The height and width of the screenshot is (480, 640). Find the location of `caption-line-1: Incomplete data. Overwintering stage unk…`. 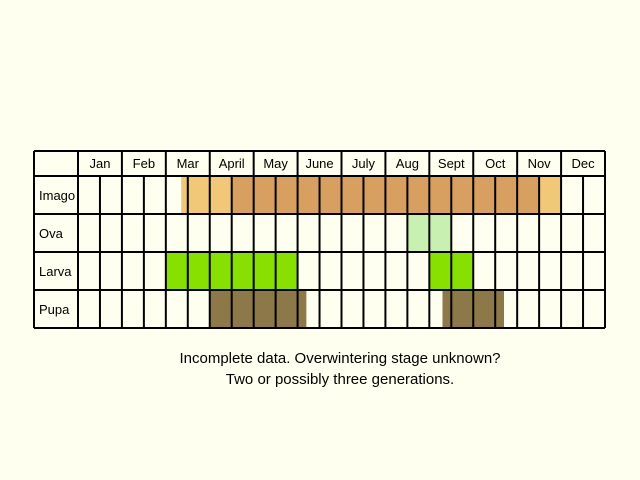

caption-line-1: Incomplete data. Overwintering stage unk… is located at coordinates (340, 358).